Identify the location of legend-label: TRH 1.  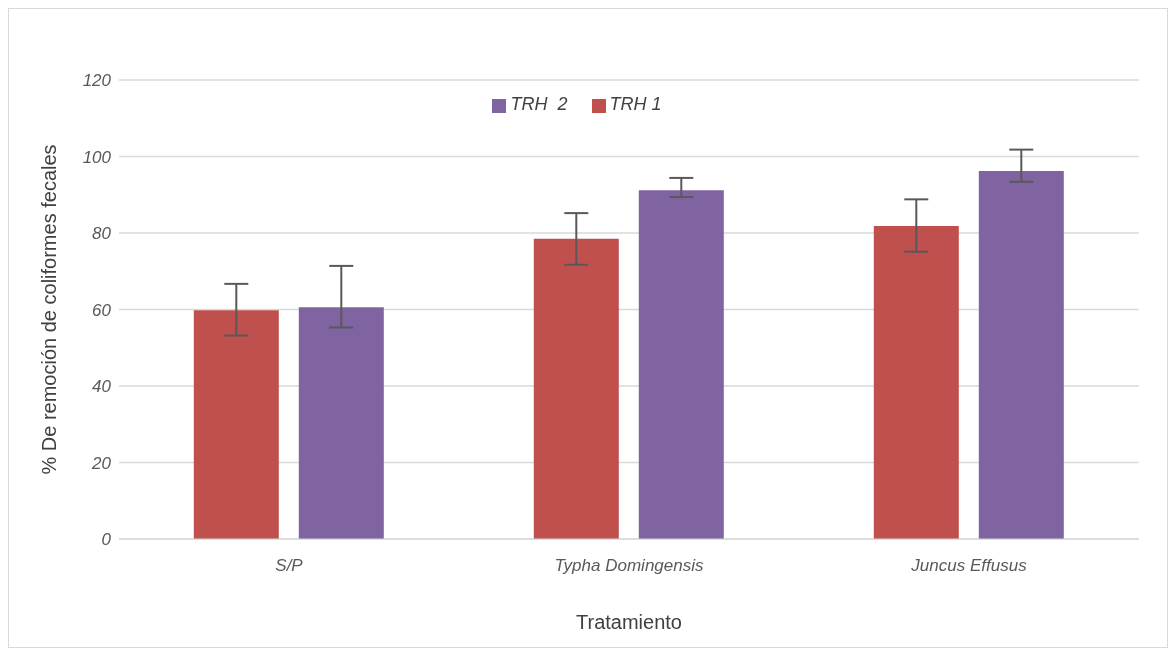
(635, 104).